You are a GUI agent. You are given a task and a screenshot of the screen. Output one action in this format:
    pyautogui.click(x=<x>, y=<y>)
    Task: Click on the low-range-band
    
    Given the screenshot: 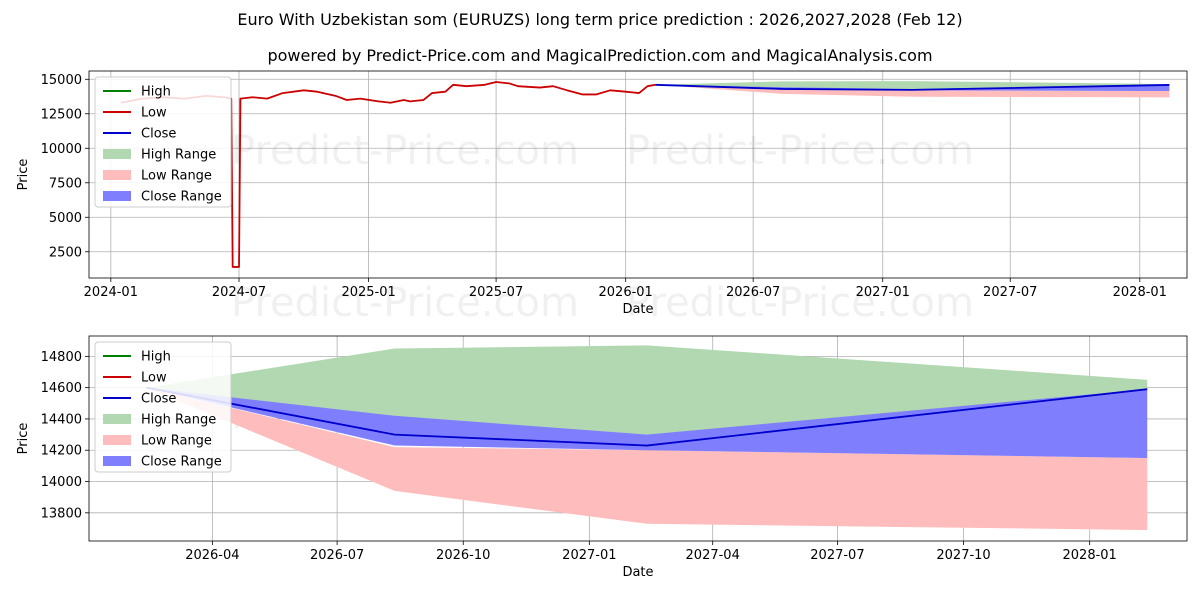 What is the action you would take?
    pyautogui.click(x=912, y=91)
    